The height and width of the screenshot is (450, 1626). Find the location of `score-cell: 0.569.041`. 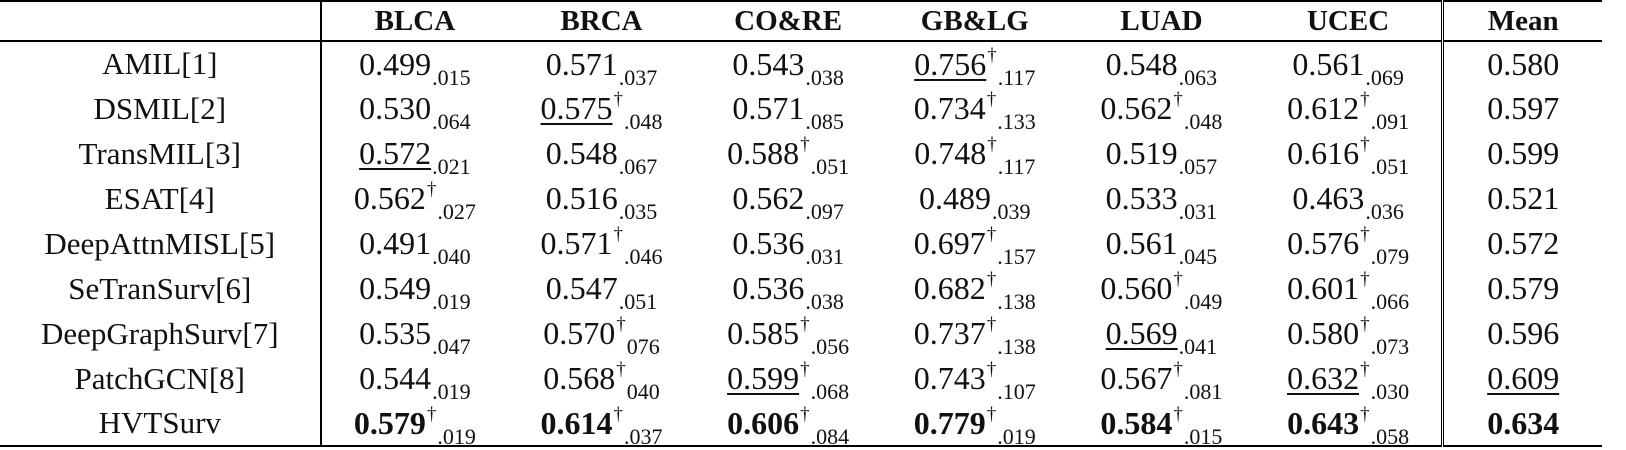

score-cell: 0.569.041 is located at coordinates (1161, 335).